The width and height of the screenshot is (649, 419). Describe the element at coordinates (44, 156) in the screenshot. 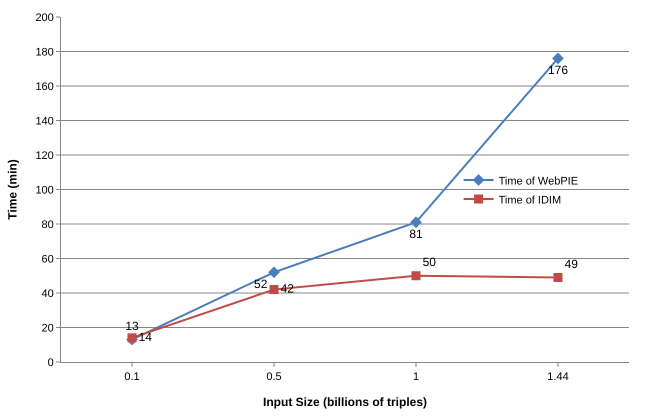

I see `y-tick-label: 120` at that location.